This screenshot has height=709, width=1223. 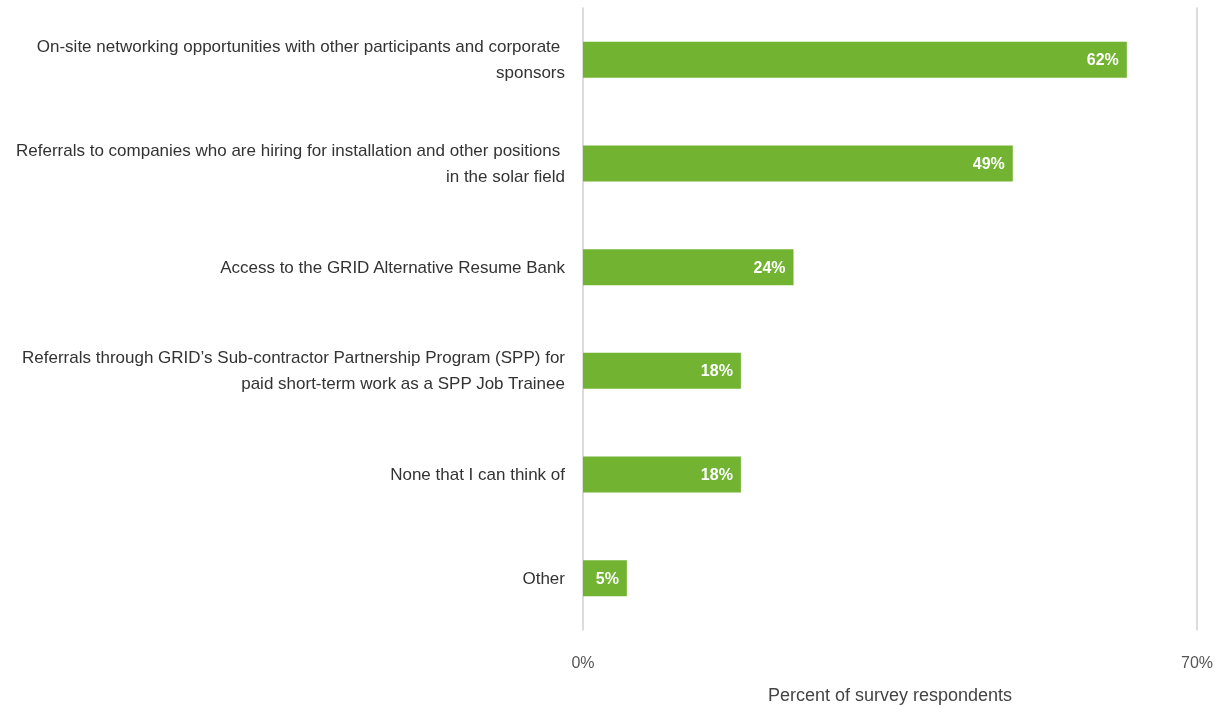 I want to click on y-tick-label: None that I can think of, so click(x=478, y=474).